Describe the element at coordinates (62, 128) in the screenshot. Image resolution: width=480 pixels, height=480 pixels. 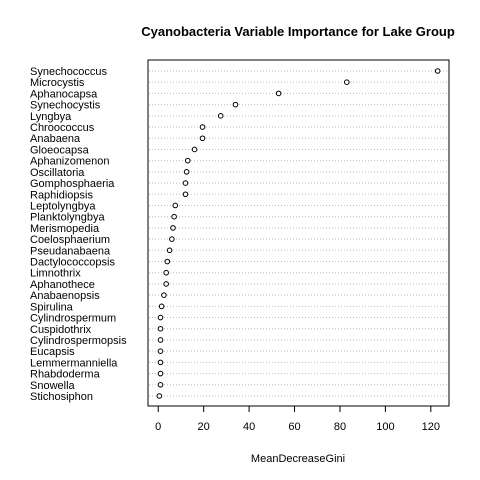
I see `category-label: Chroococcus` at that location.